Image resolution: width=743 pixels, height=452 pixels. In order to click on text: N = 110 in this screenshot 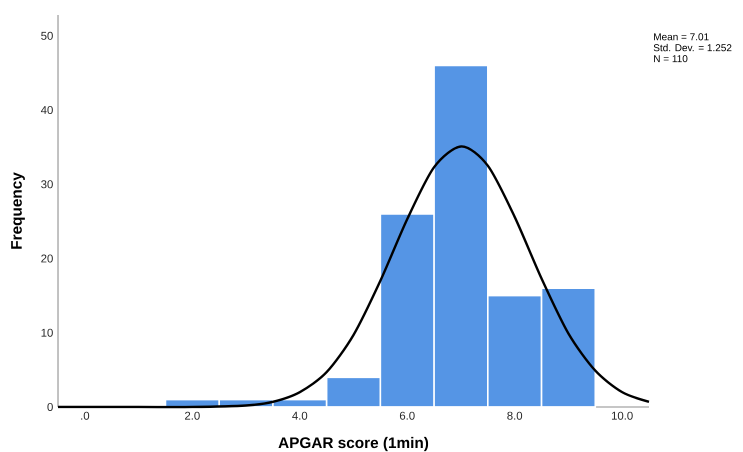, I will do `click(671, 58)`.